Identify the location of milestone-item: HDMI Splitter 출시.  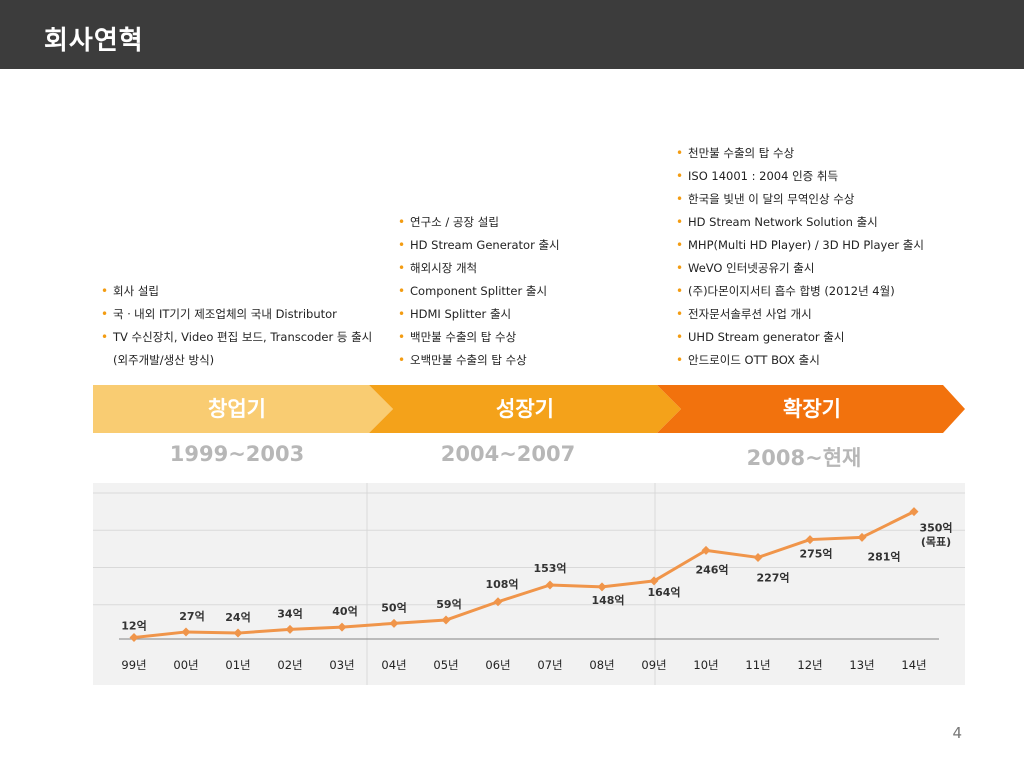
(528, 314).